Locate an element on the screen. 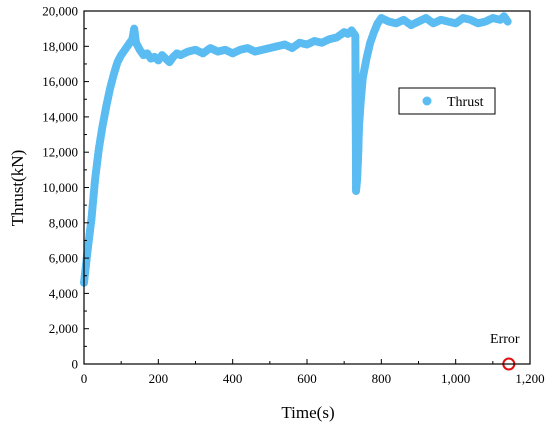 The width and height of the screenshot is (550, 428). legend: Thrust is located at coordinates (447, 101).